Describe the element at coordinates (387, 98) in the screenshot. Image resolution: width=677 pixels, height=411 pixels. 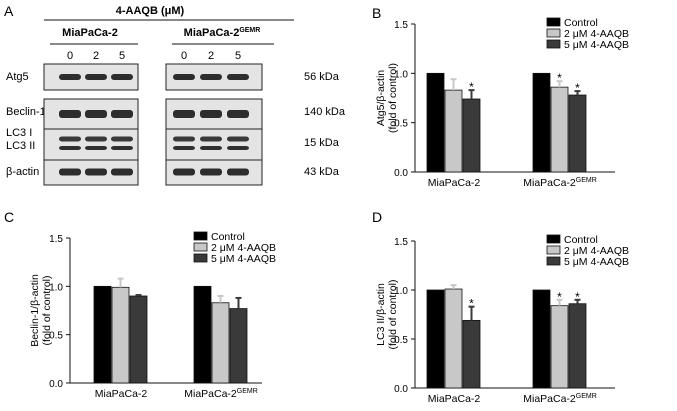
I see `y-axis-label: Atg5/β-actin(fold of control)` at that location.